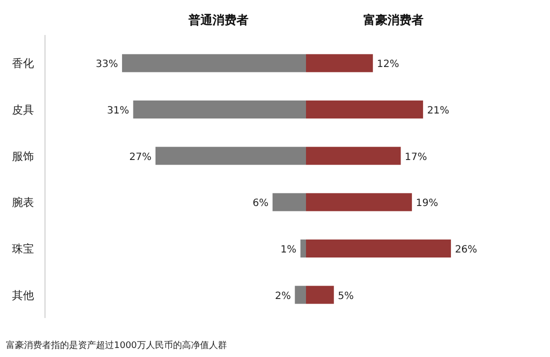  What do you see at coordinates (282, 296) in the screenshot?
I see `data-label: 2%` at bounding box center [282, 296].